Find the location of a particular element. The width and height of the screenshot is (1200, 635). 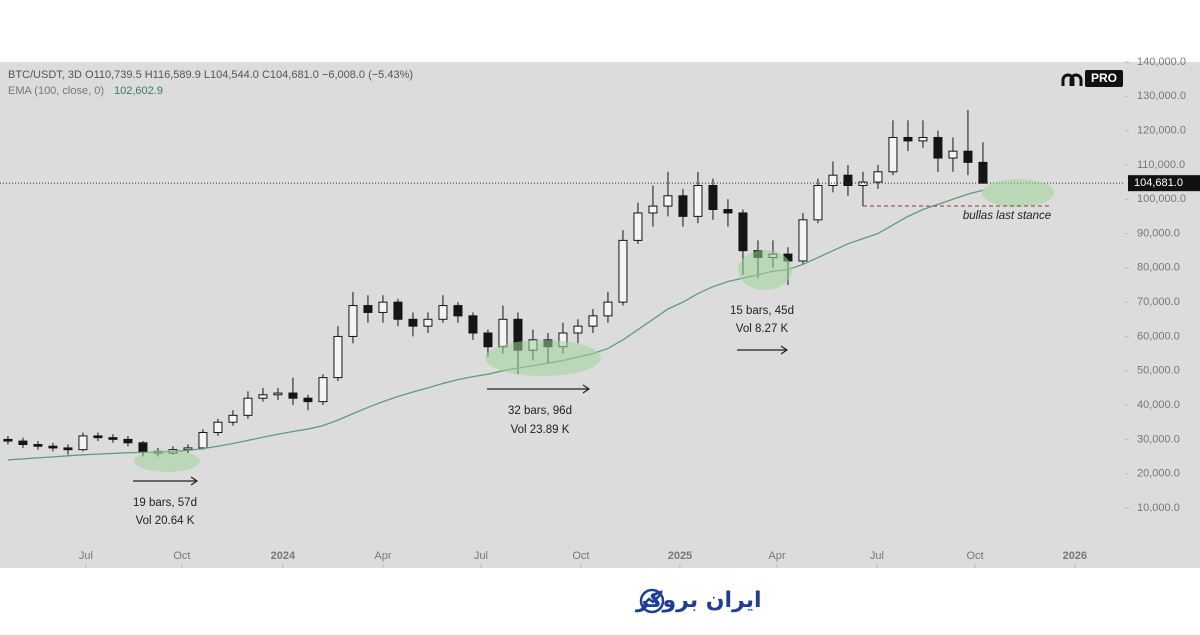

y-tick-label: 60,000.0 is located at coordinates (1158, 336).